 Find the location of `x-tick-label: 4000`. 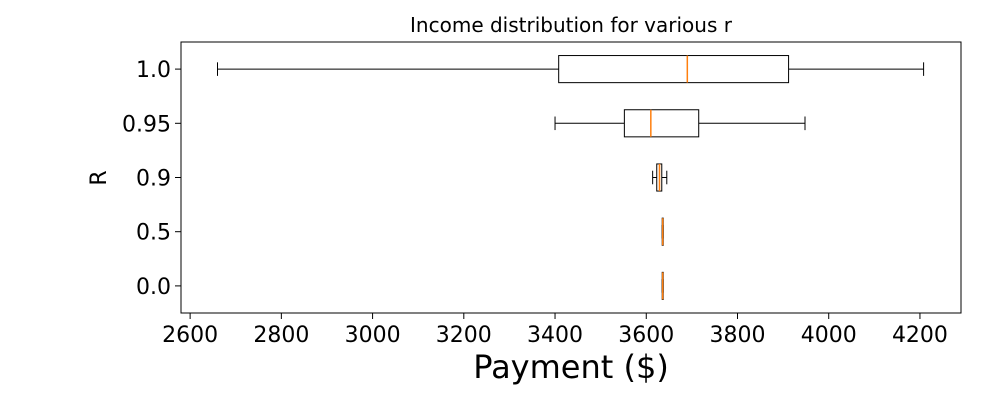

x-tick-label: 4000 is located at coordinates (829, 335).